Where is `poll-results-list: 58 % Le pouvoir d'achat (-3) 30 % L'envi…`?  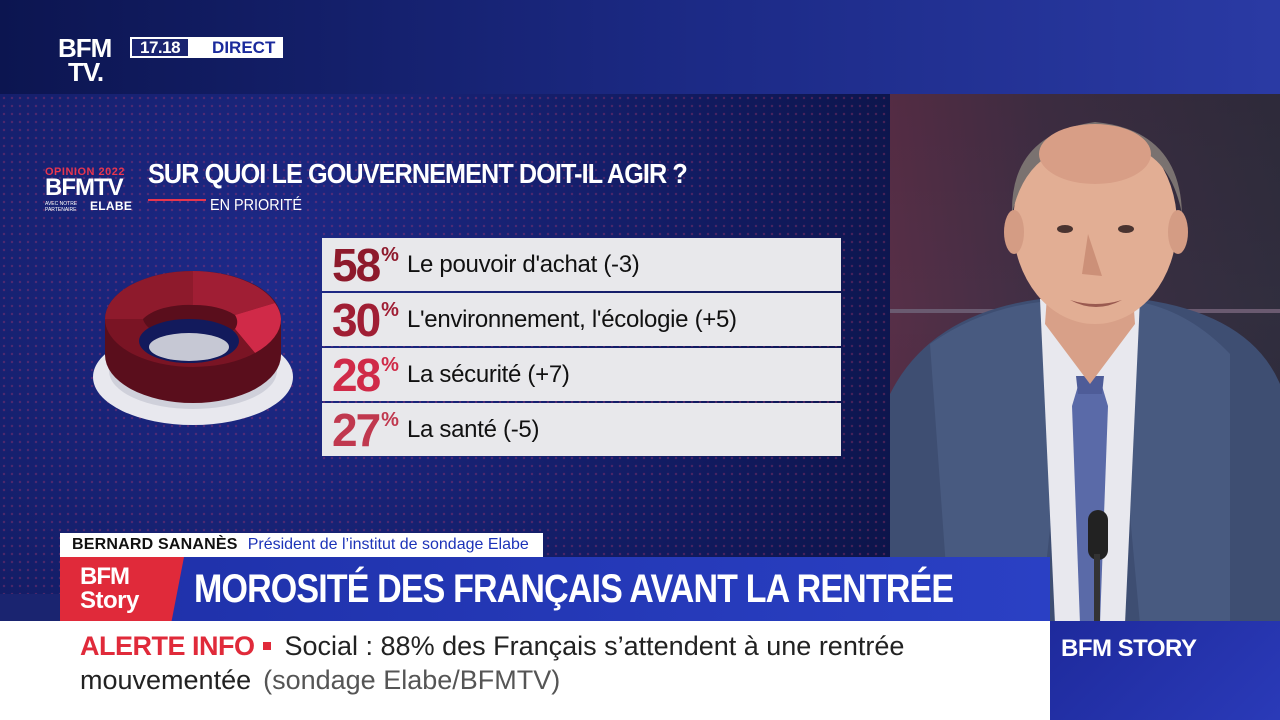 poll-results-list: 58 % Le pouvoir d'achat (-3) 30 % L'envi… is located at coordinates (581, 348).